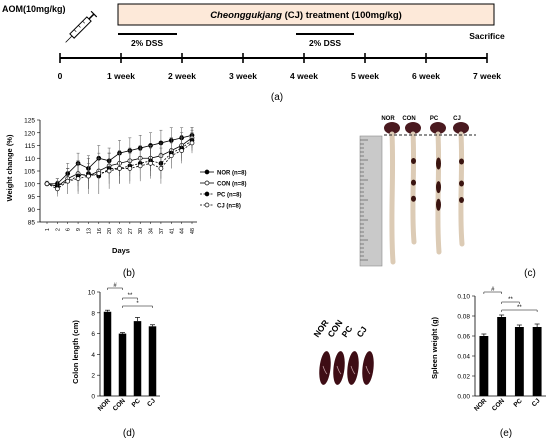 The height and width of the screenshot is (443, 550). Describe the element at coordinates (388, 119) in the screenshot. I see `photo-group-label: NOR` at that location.